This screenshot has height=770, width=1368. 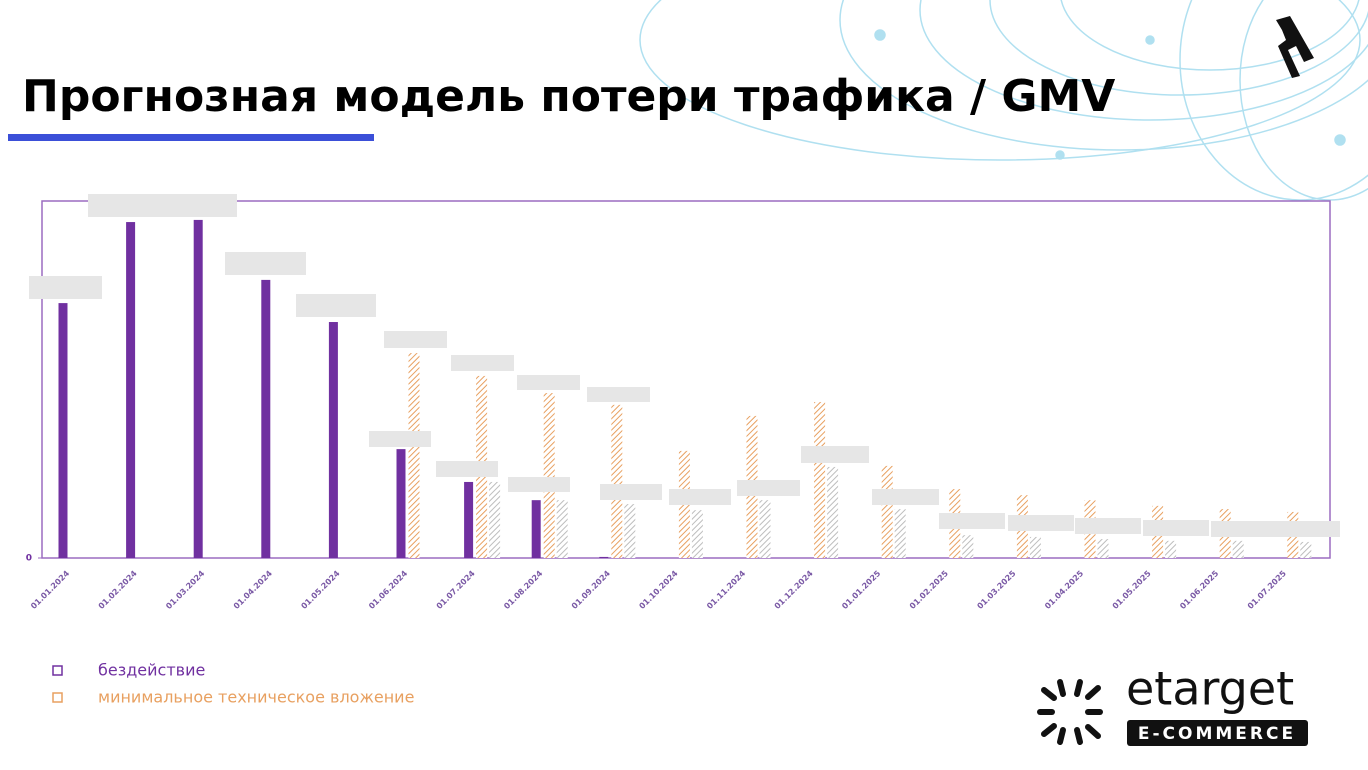 What do you see at coordinates (388, 590) in the screenshot?
I see `x-tick-label: 01.06.2024` at bounding box center [388, 590].